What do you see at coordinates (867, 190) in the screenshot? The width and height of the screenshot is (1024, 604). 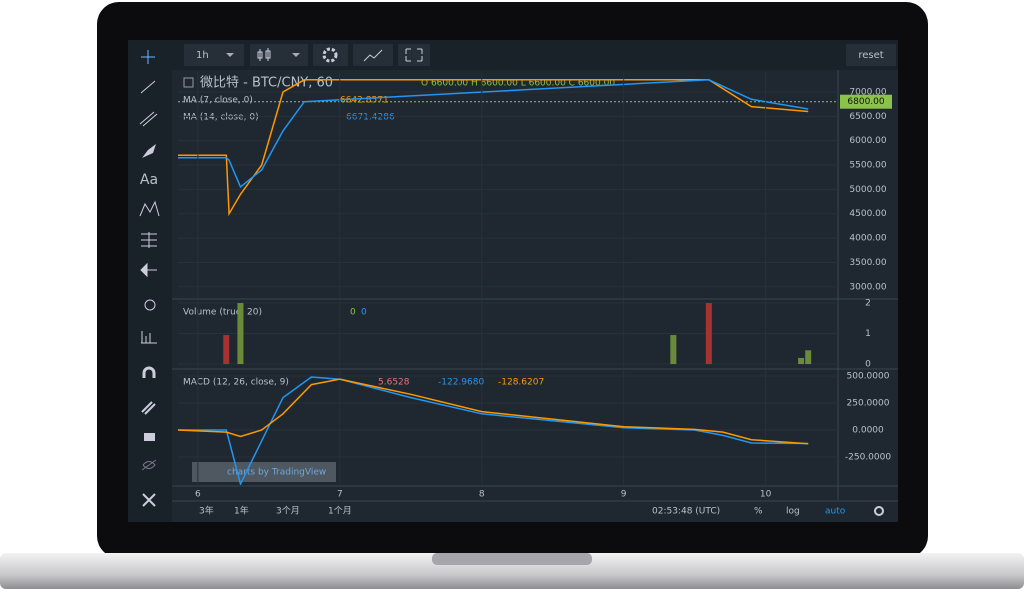 I see `y-tick-label: 5000.00` at bounding box center [867, 190].